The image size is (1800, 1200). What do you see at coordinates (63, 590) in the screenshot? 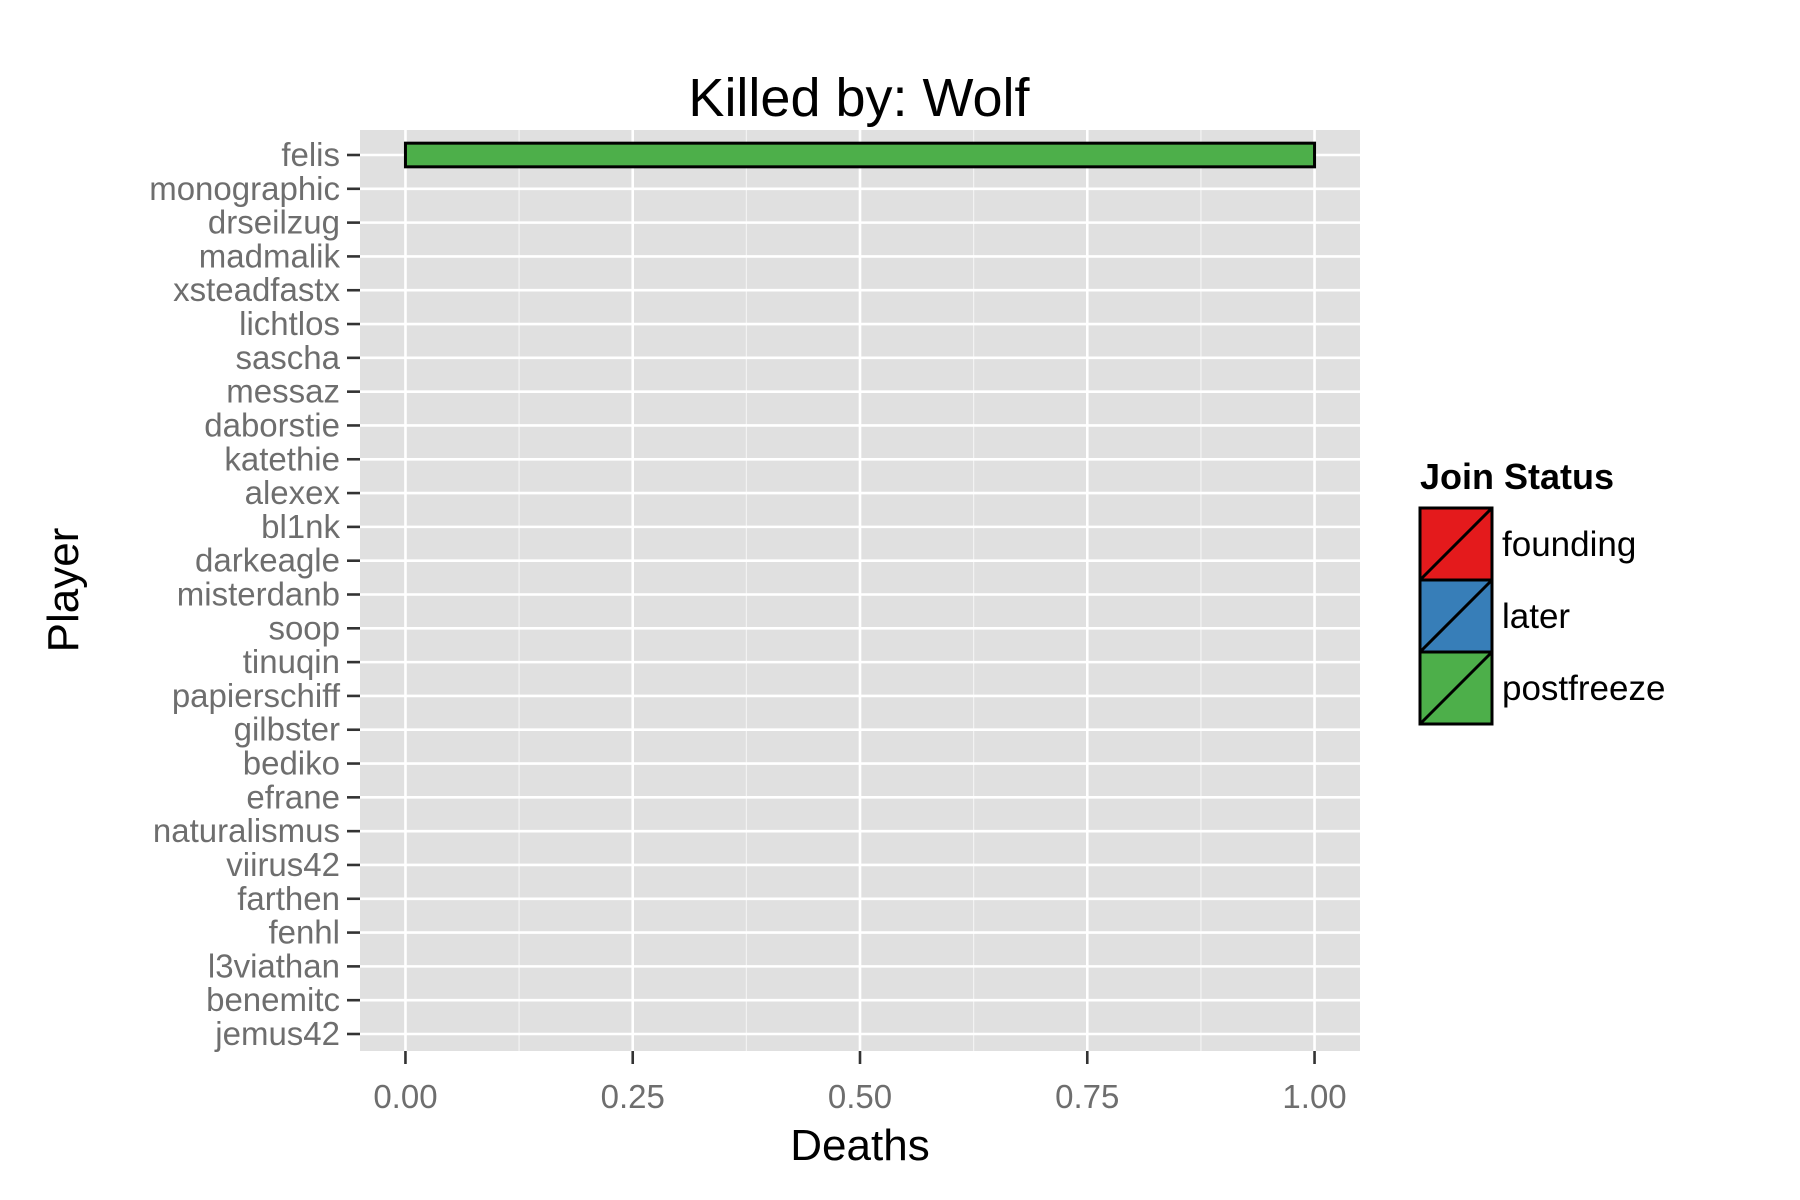
I see `y-axis-title: Player` at bounding box center [63, 590].